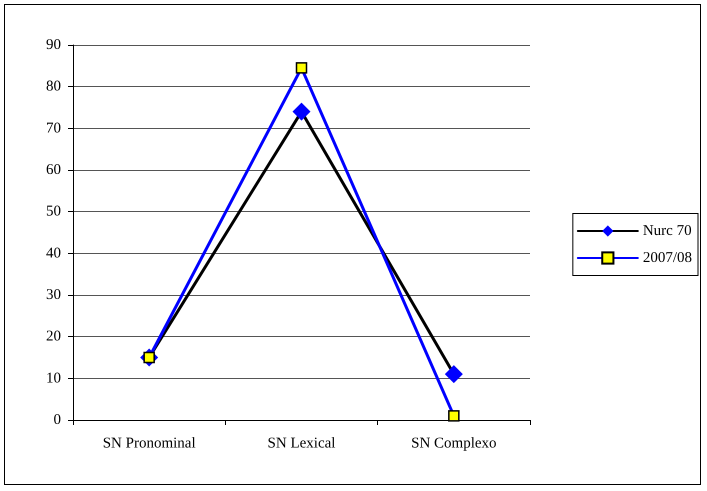 The width and height of the screenshot is (707, 491). What do you see at coordinates (53, 86) in the screenshot?
I see `y-tick-label: 80` at bounding box center [53, 86].